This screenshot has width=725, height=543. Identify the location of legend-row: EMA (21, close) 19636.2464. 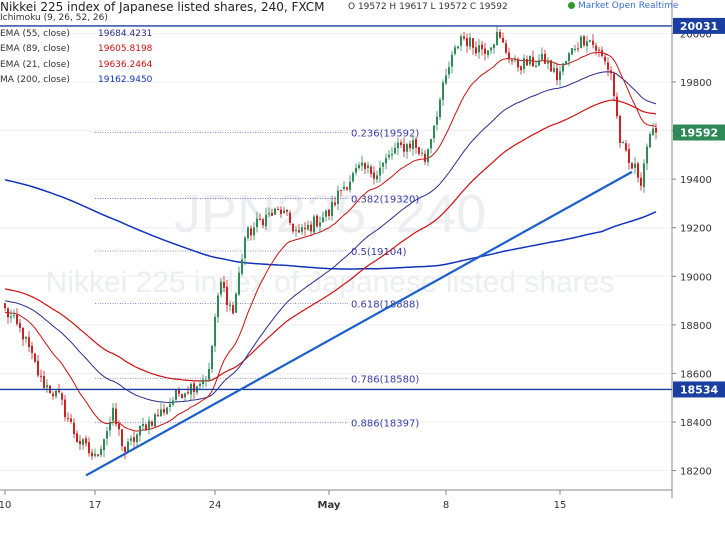
(76, 65).